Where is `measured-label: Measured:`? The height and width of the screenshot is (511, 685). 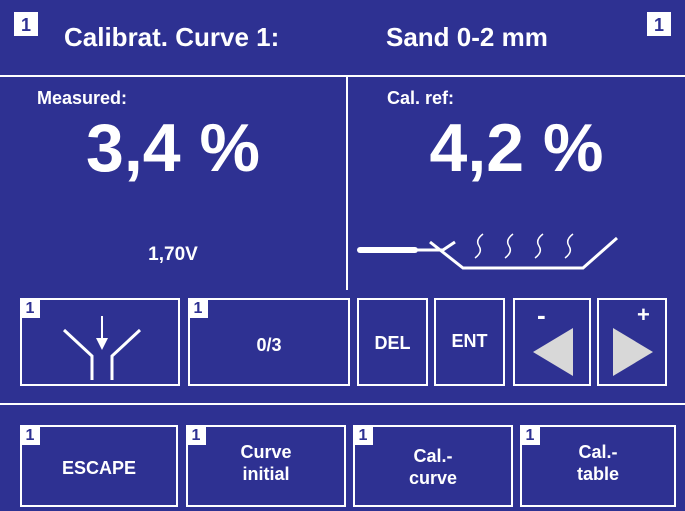
measured-label: Measured: is located at coordinates (82, 98).